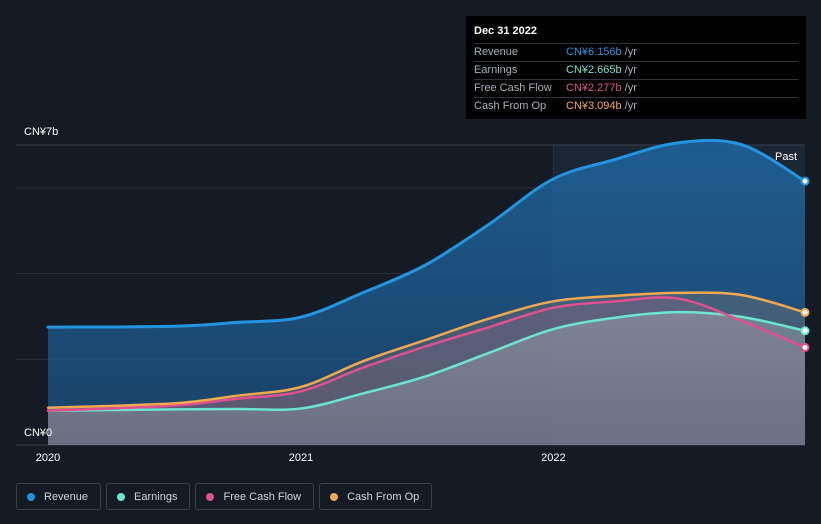 The width and height of the screenshot is (821, 524). Describe the element at coordinates (594, 88) in the screenshot. I see `tooltip-value: CN¥2.277b` at that location.